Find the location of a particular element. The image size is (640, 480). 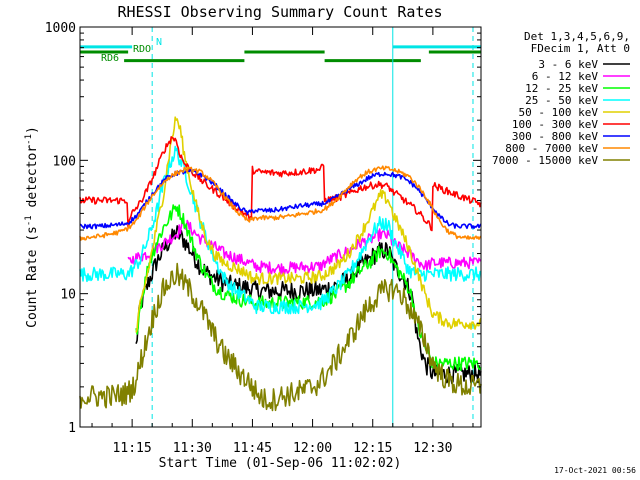

y-tick-label-0: 1 is located at coordinates (72, 428).